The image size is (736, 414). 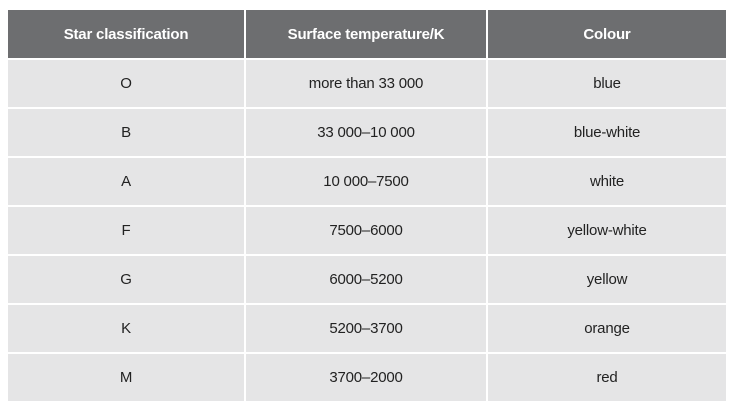 I want to click on cell-surface-temperature: 3700–2000, so click(x=367, y=377).